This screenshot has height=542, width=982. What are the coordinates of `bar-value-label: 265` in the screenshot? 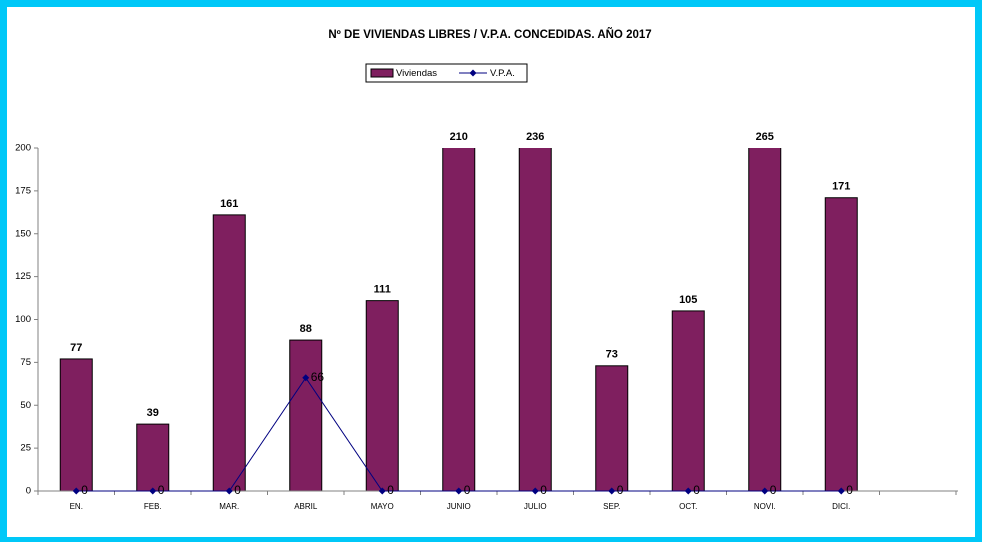 It's located at (765, 137).